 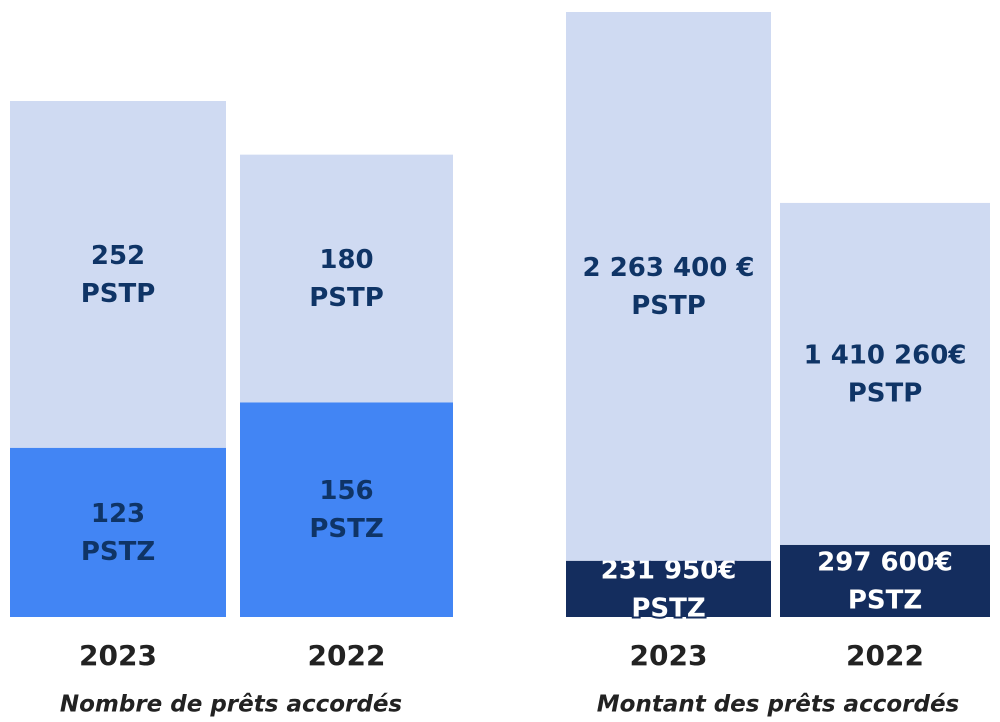 I want to click on chart-title: Montant des prêts accordés, so click(x=778, y=705).